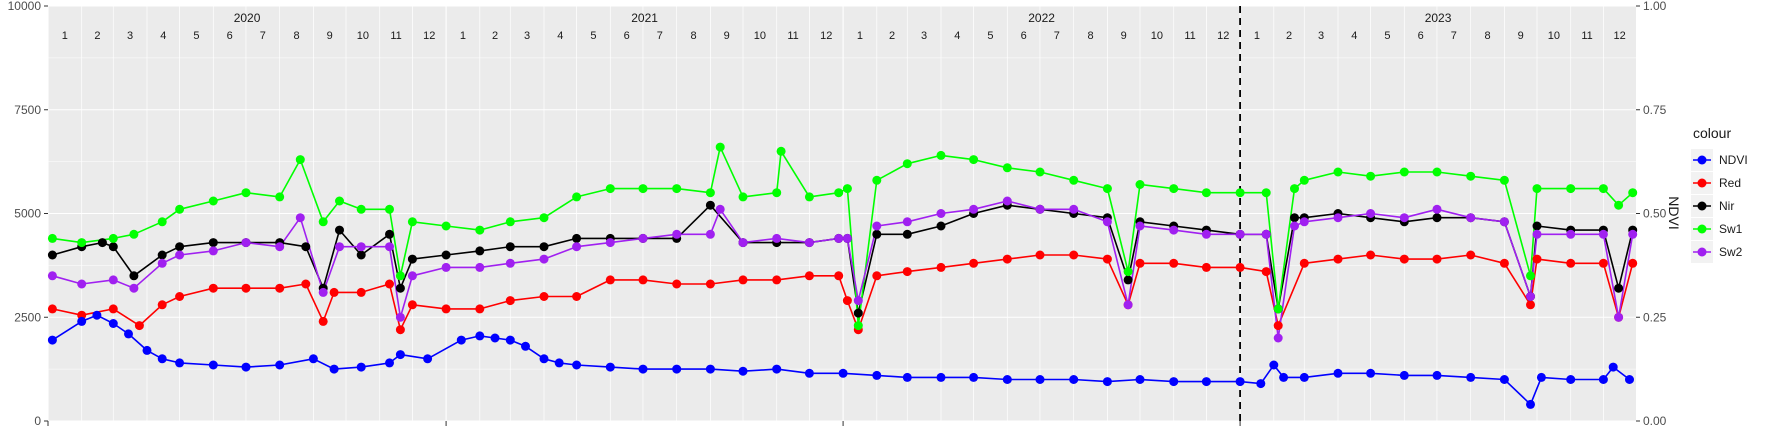  Describe the element at coordinates (1702, 252) in the screenshot. I see `legend-key-point` at that location.